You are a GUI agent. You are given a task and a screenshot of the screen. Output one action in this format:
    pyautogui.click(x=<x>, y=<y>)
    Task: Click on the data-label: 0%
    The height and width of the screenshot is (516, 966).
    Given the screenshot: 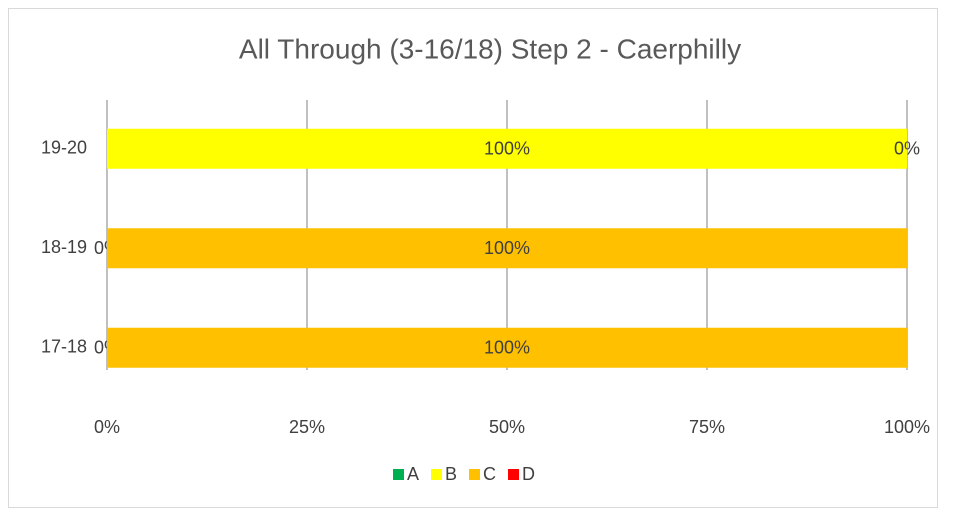 What is the action you would take?
    pyautogui.click(x=907, y=149)
    